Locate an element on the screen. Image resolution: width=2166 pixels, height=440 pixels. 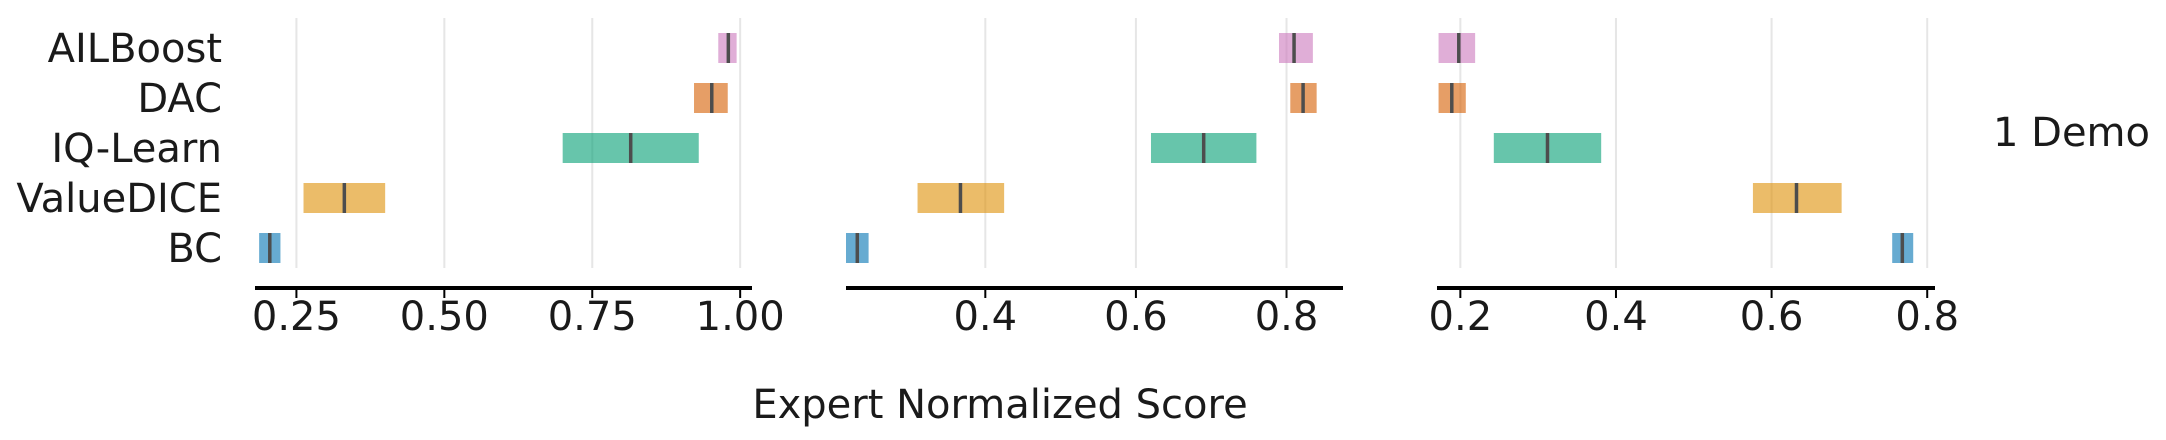
x-tick-label-1: 0.2 is located at coordinates (1461, 317).